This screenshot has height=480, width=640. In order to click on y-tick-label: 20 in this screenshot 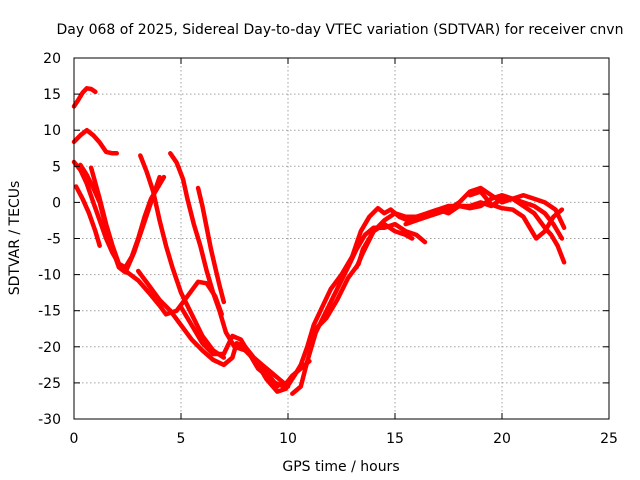, I will do `click(52, 59)`.